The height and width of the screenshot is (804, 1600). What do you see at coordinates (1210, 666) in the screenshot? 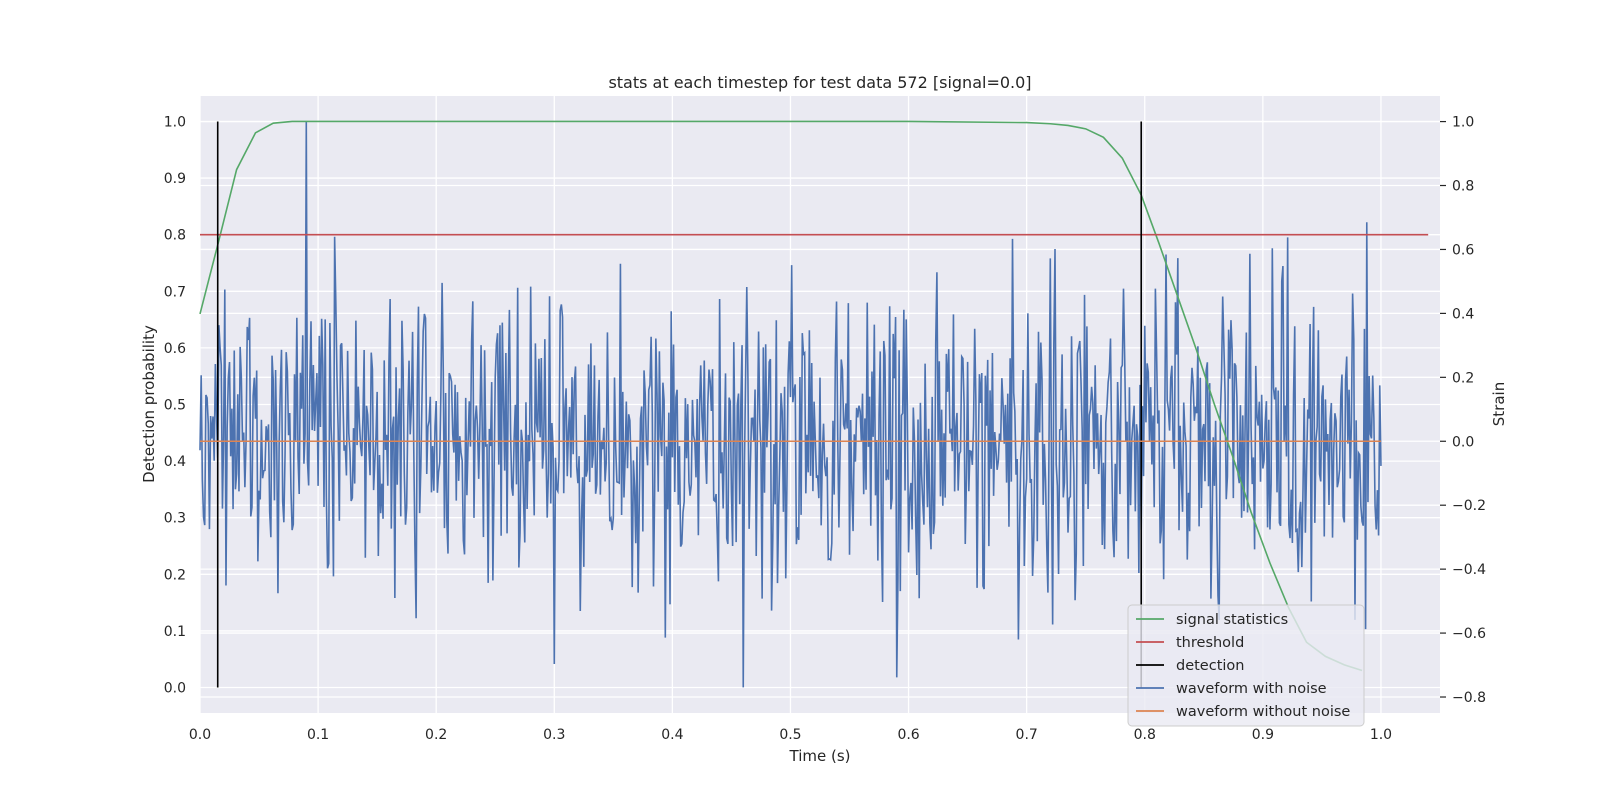
I see `legend-label: detection` at bounding box center [1210, 666].